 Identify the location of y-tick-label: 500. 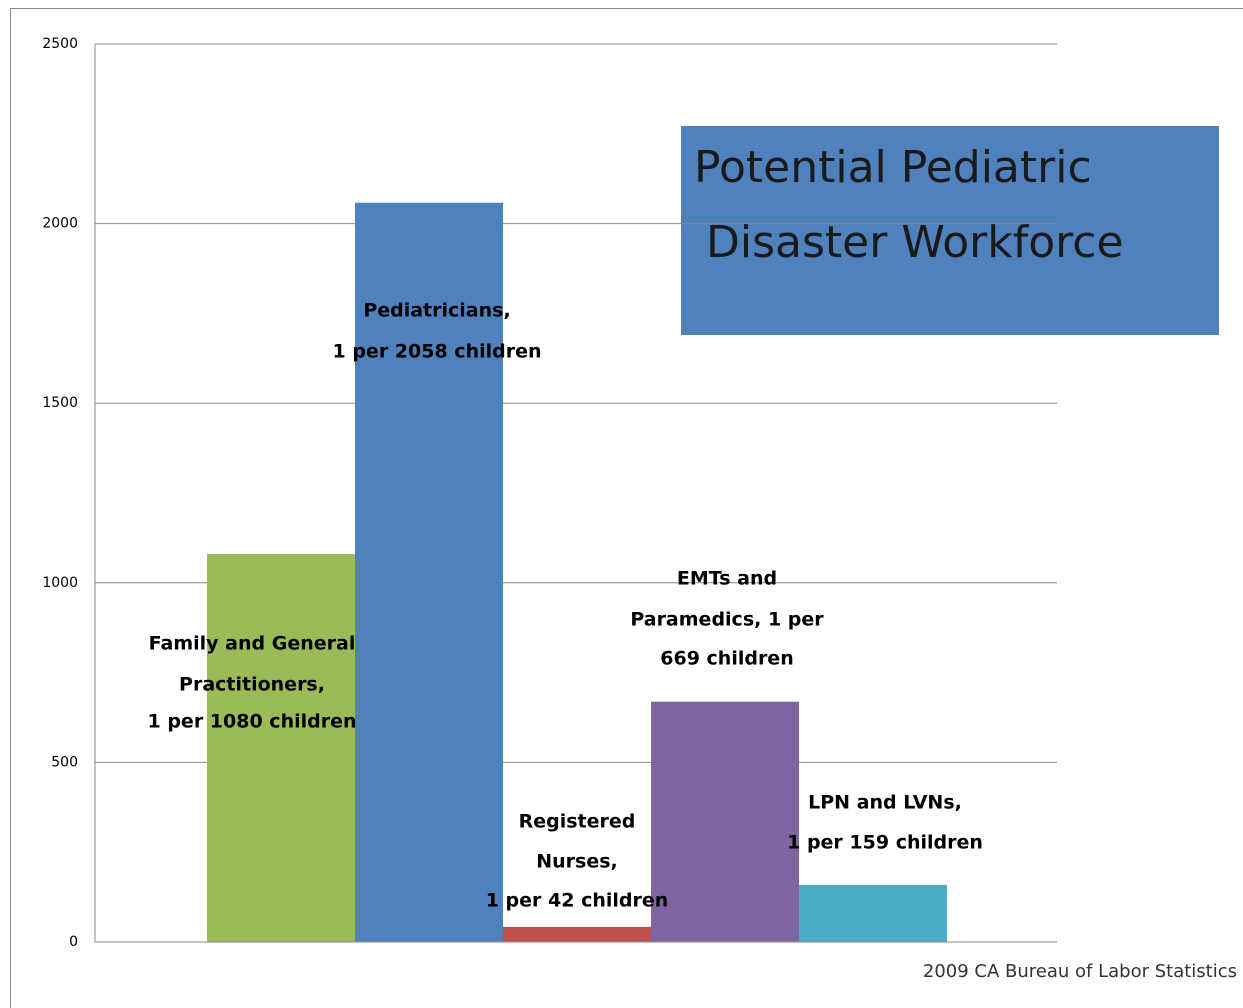
(64, 762).